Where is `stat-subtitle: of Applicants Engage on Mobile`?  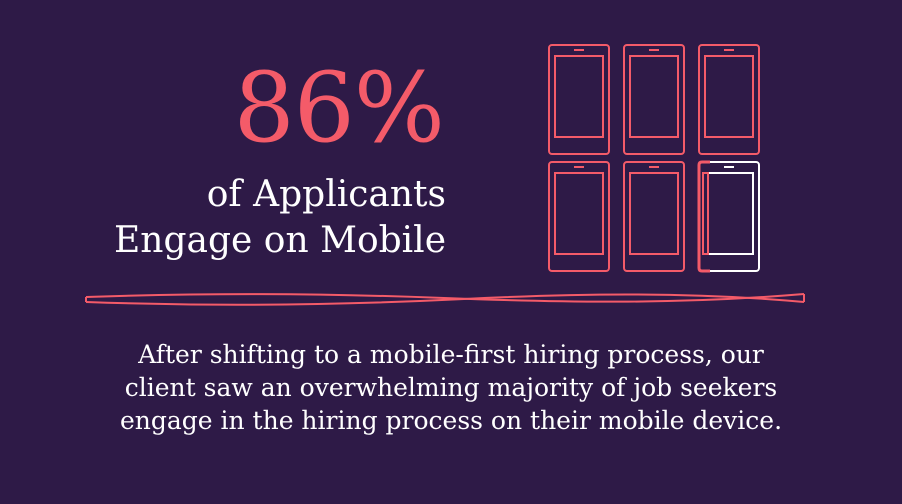 stat-subtitle: of Applicants Engage on Mobile is located at coordinates (223, 218).